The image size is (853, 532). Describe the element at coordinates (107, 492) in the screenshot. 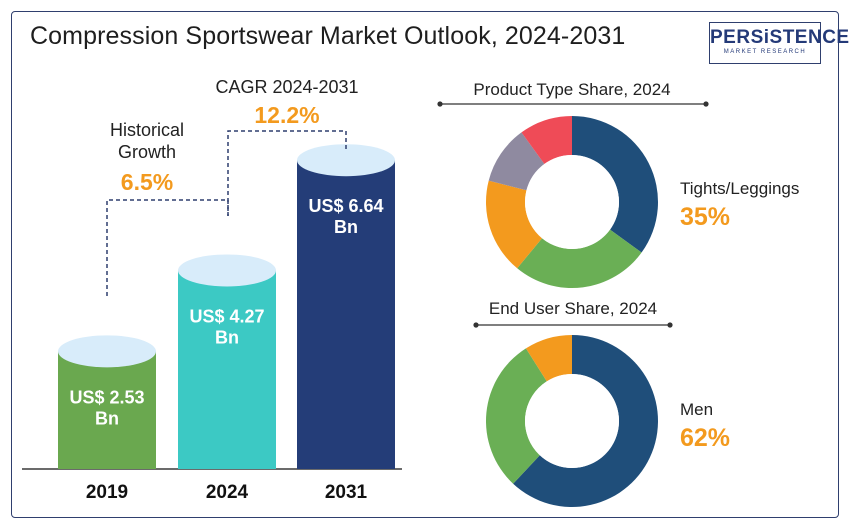

I see `x-tick-label-2019: 2019` at that location.